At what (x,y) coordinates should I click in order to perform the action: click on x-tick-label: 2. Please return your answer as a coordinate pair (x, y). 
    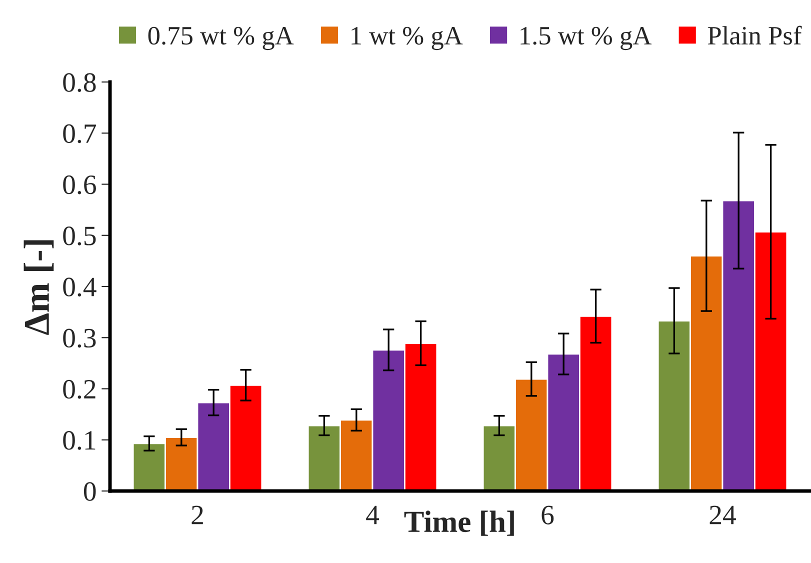
    Looking at the image, I should click on (197, 515).